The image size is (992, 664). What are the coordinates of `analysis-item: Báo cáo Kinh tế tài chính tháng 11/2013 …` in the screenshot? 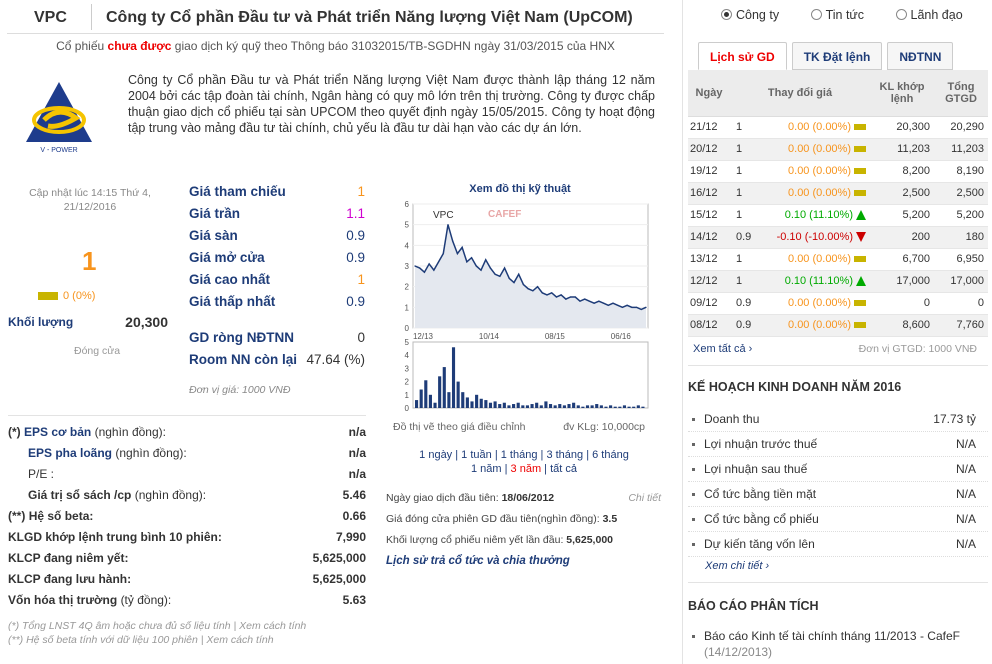 It's located at (838, 644).